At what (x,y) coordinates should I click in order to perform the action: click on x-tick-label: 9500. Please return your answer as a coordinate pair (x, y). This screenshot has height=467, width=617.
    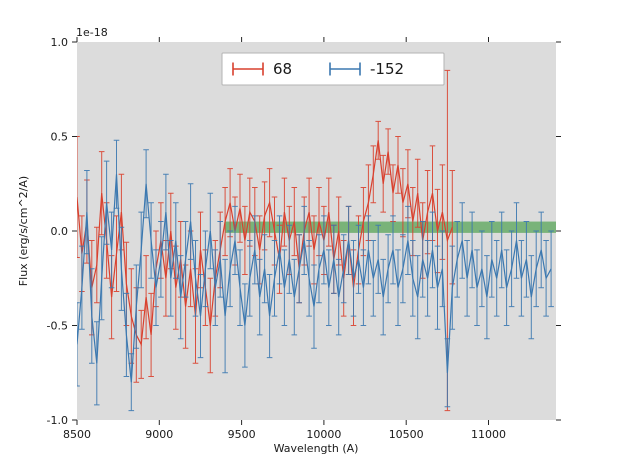
    Looking at the image, I should click on (242, 434).